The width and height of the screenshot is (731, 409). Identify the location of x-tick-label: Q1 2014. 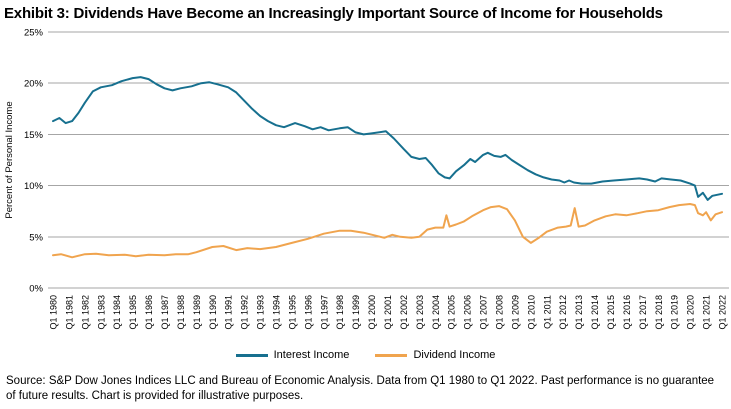
(595, 312).